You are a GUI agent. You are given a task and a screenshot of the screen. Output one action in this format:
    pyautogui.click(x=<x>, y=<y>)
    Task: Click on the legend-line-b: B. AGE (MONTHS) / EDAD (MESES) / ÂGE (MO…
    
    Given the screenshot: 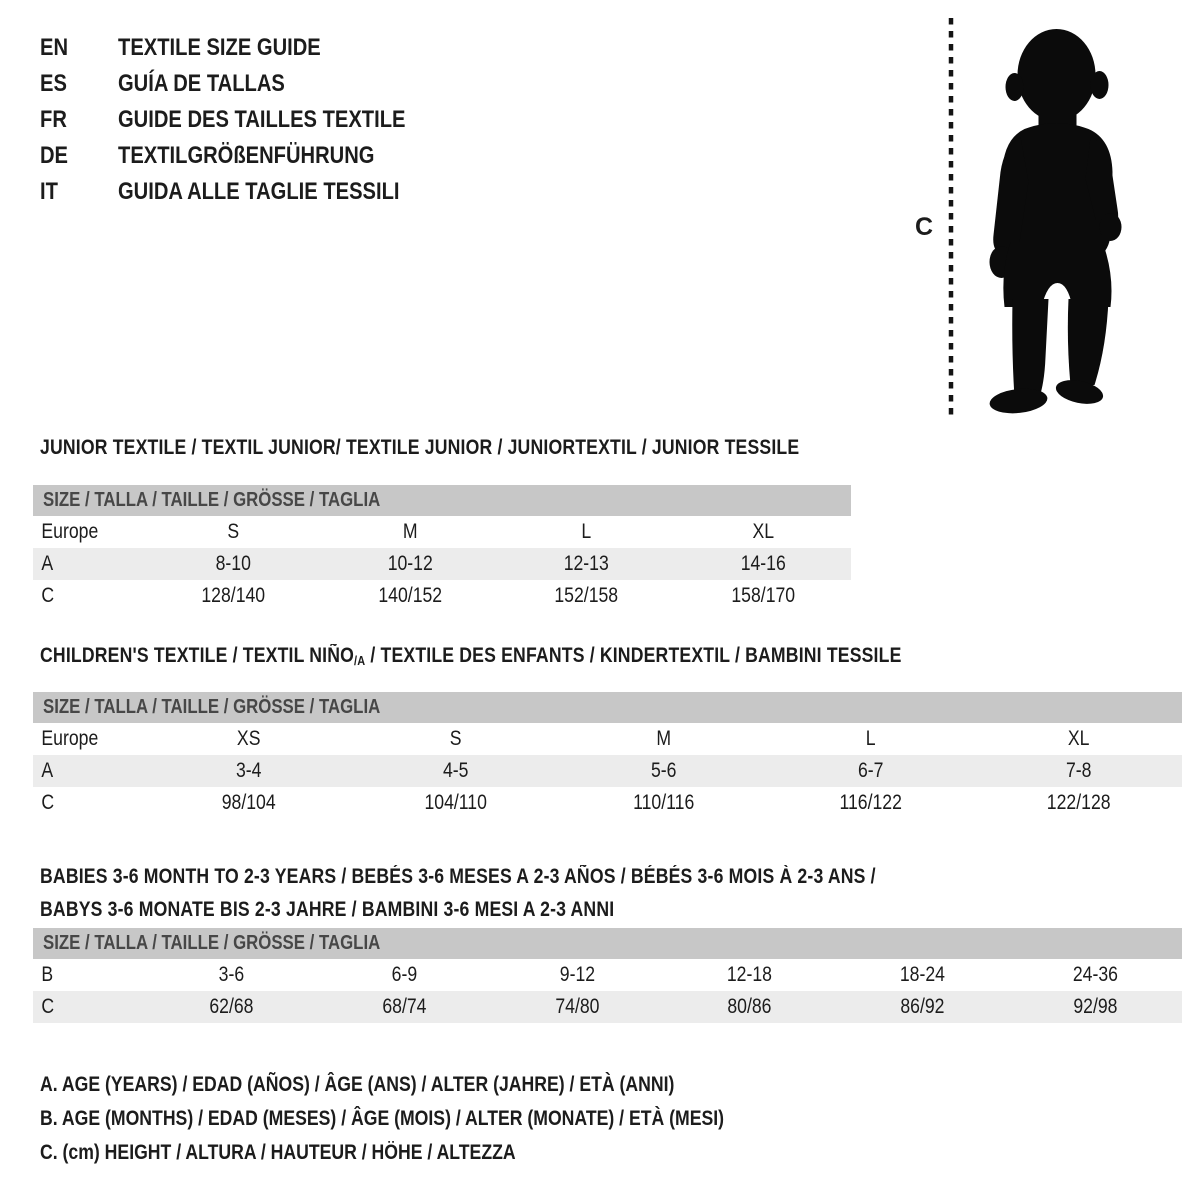 What is the action you would take?
    pyautogui.click(x=620, y=1119)
    